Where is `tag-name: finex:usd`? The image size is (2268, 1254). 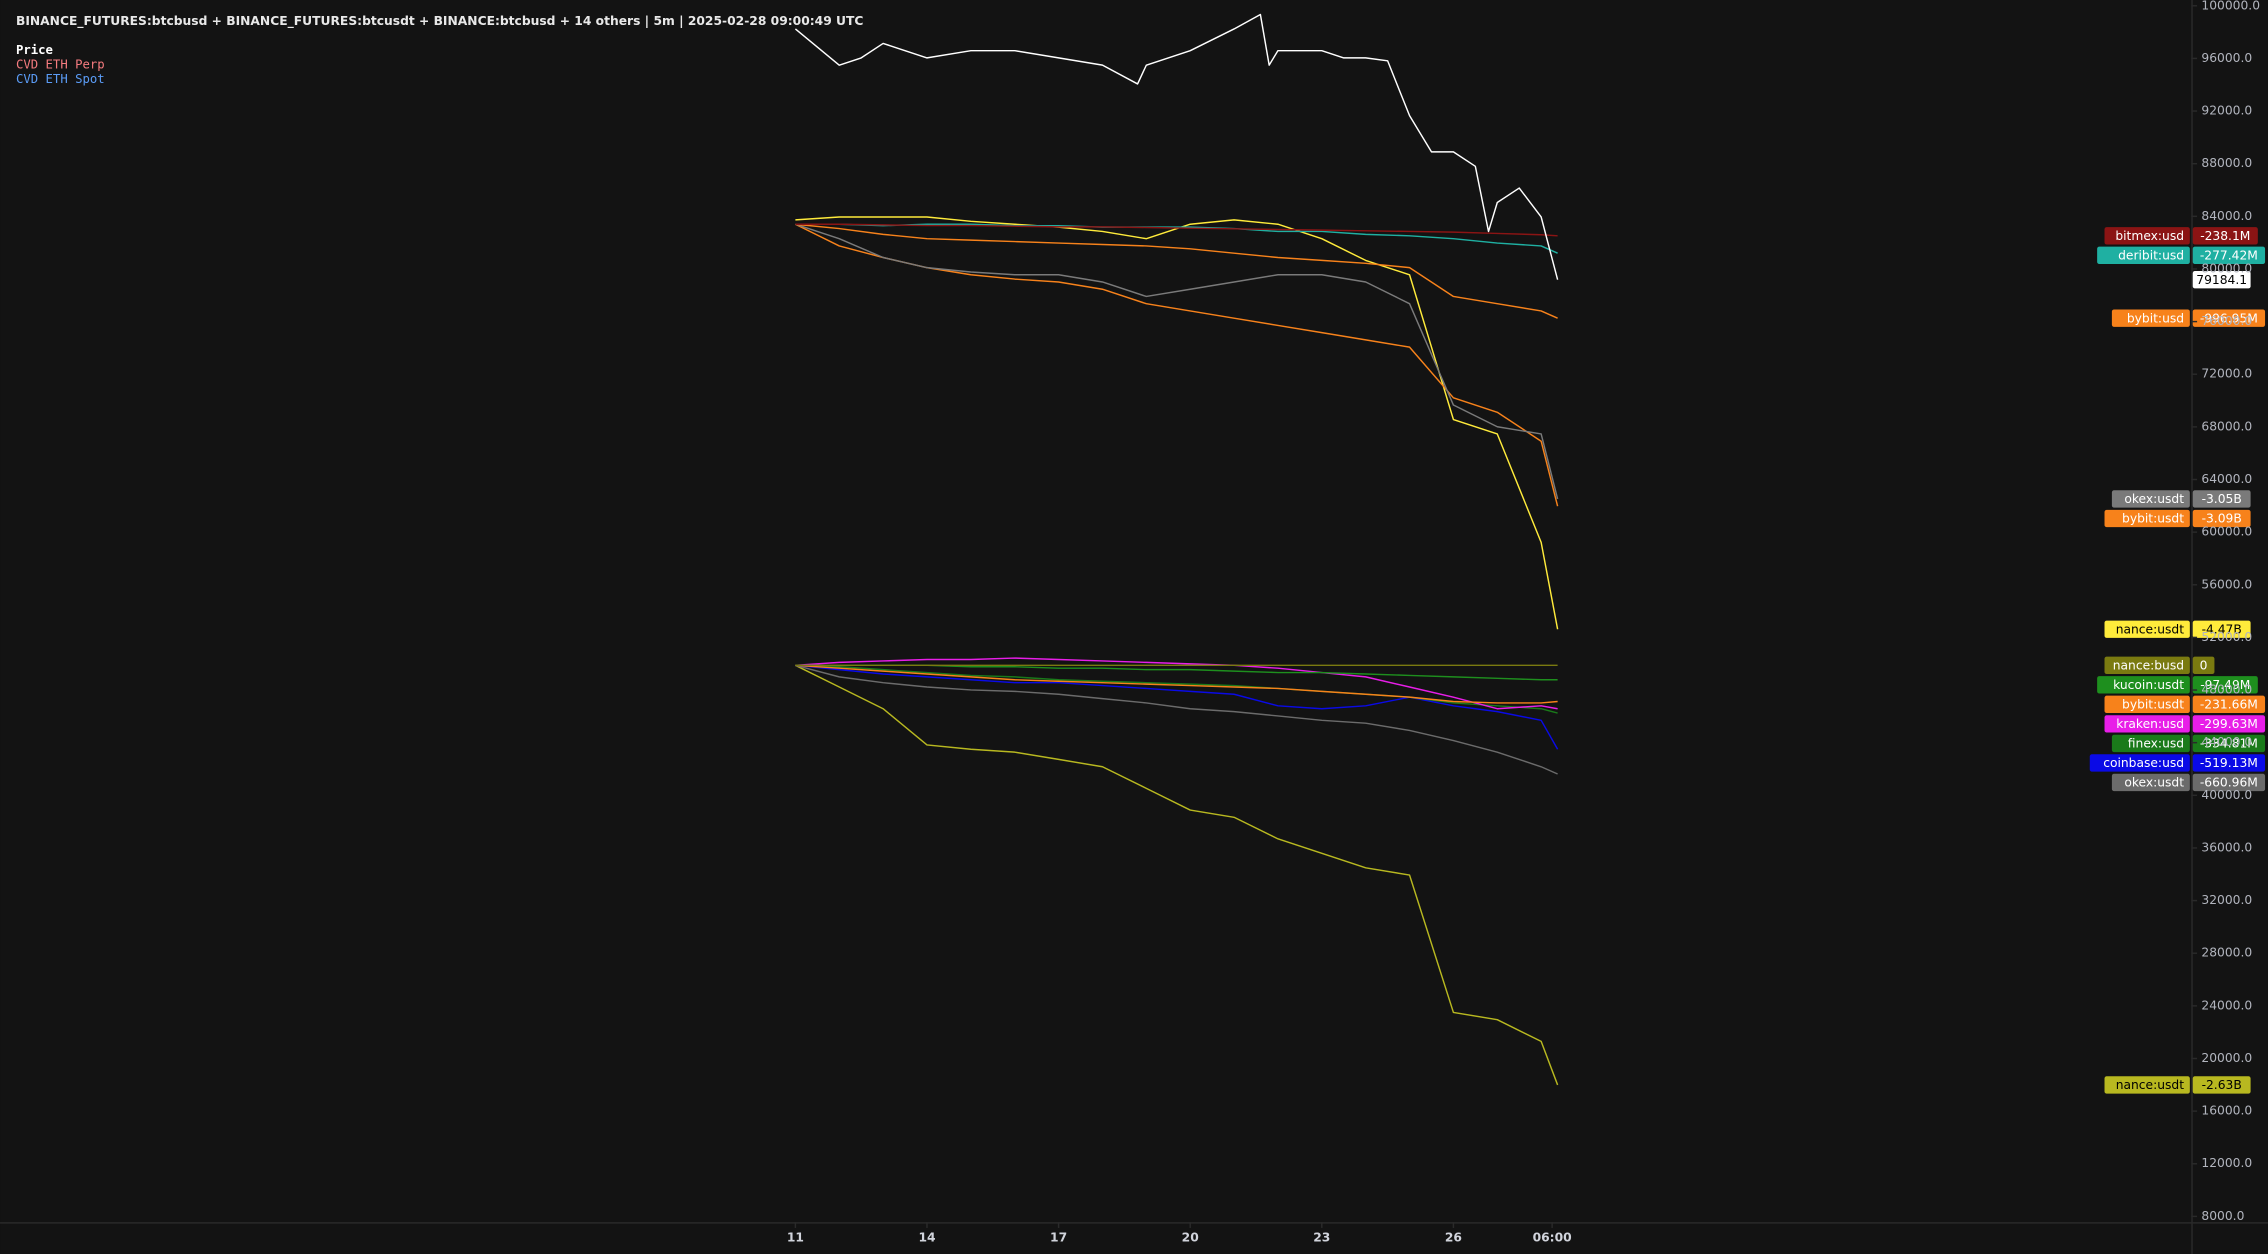 tag-name: finex:usd is located at coordinates (2156, 744).